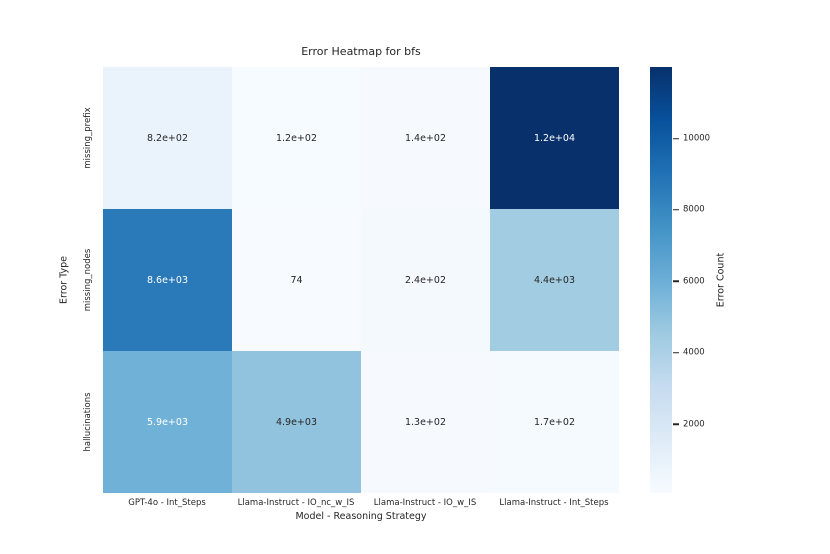 Image resolution: width=830 pixels, height=554 pixels. I want to click on x-tick-label: Llama-Instruct - IO_w_IS, so click(425, 503).